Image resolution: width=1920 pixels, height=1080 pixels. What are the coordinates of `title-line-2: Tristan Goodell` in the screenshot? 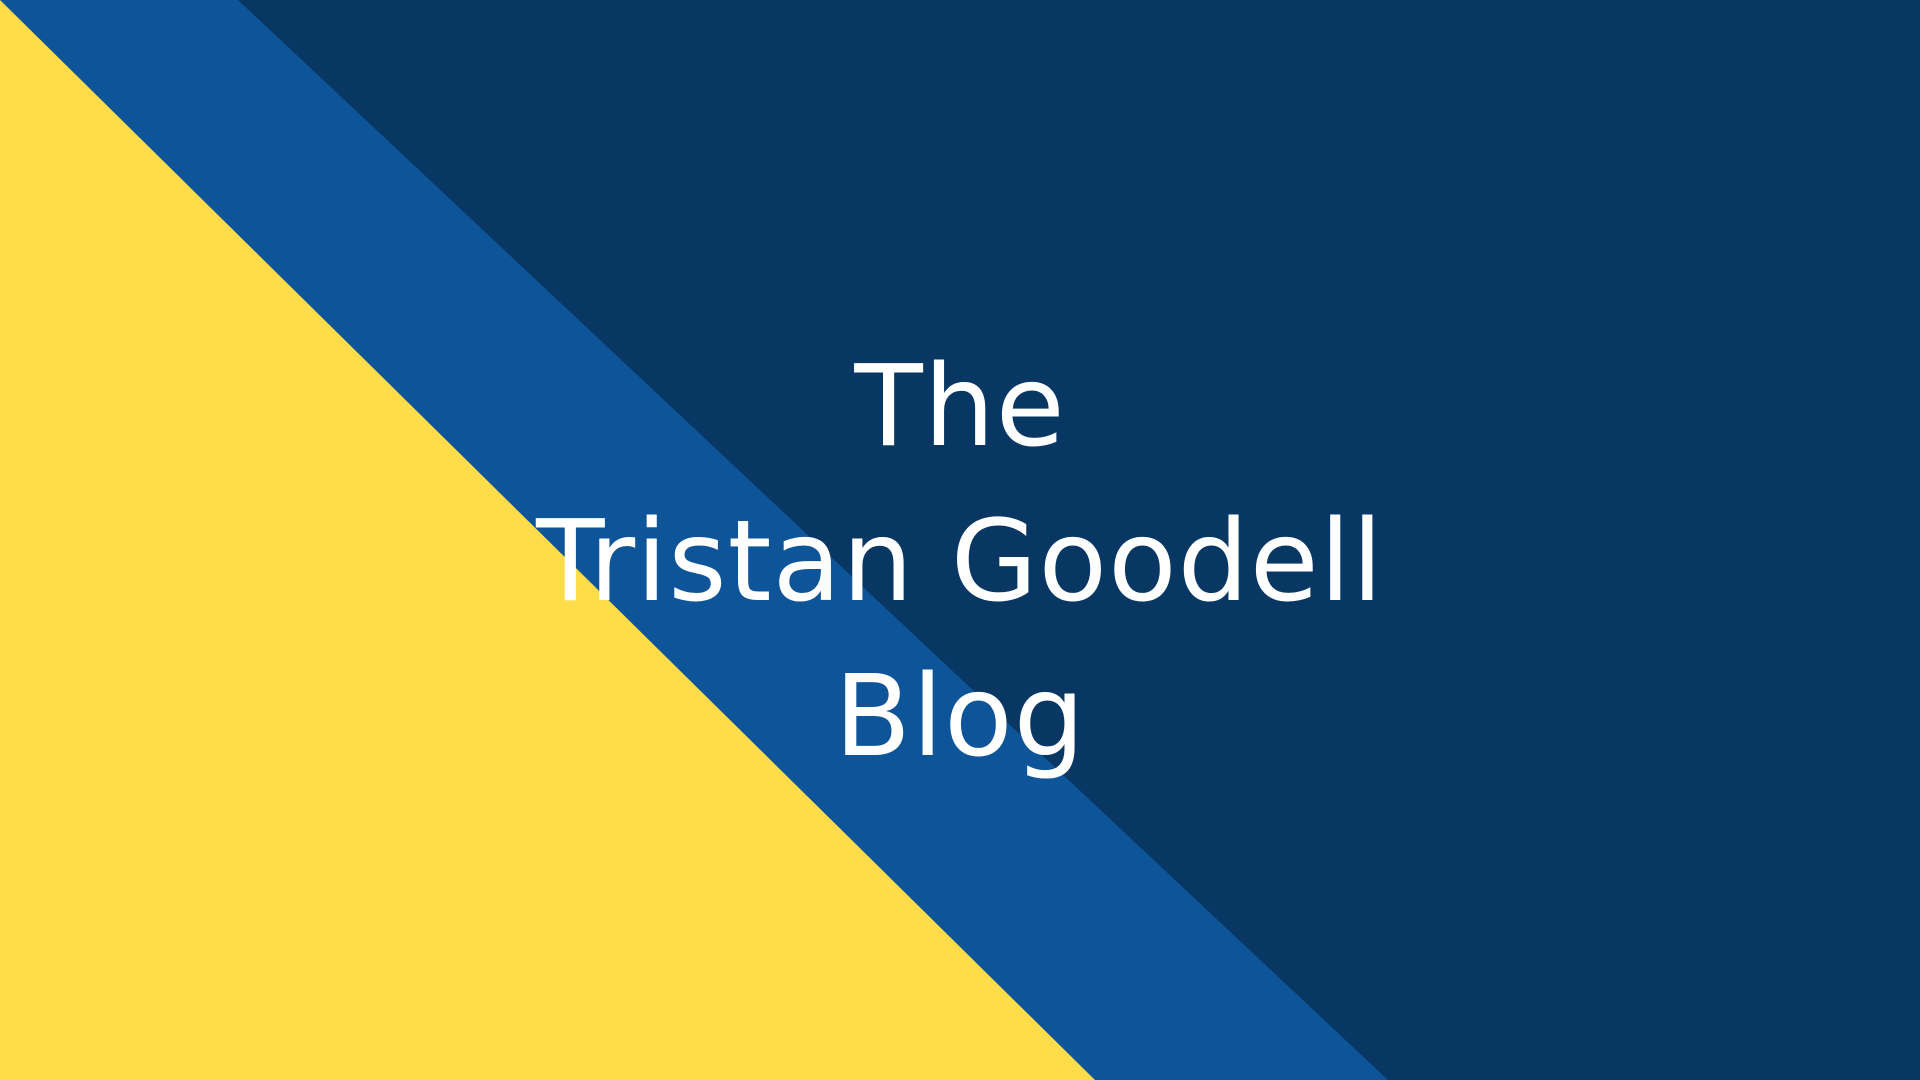 It's located at (960, 562).